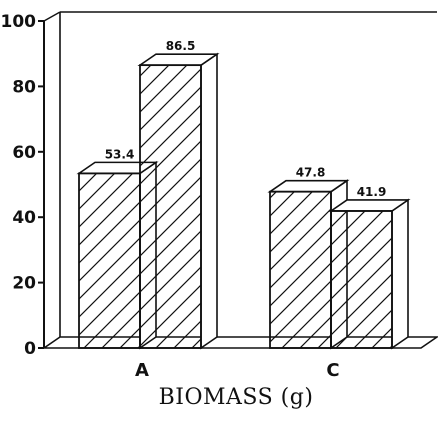 The height and width of the screenshot is (423, 438). What do you see at coordinates (311, 173) in the screenshot?
I see `bar-value-label: 47.8` at bounding box center [311, 173].